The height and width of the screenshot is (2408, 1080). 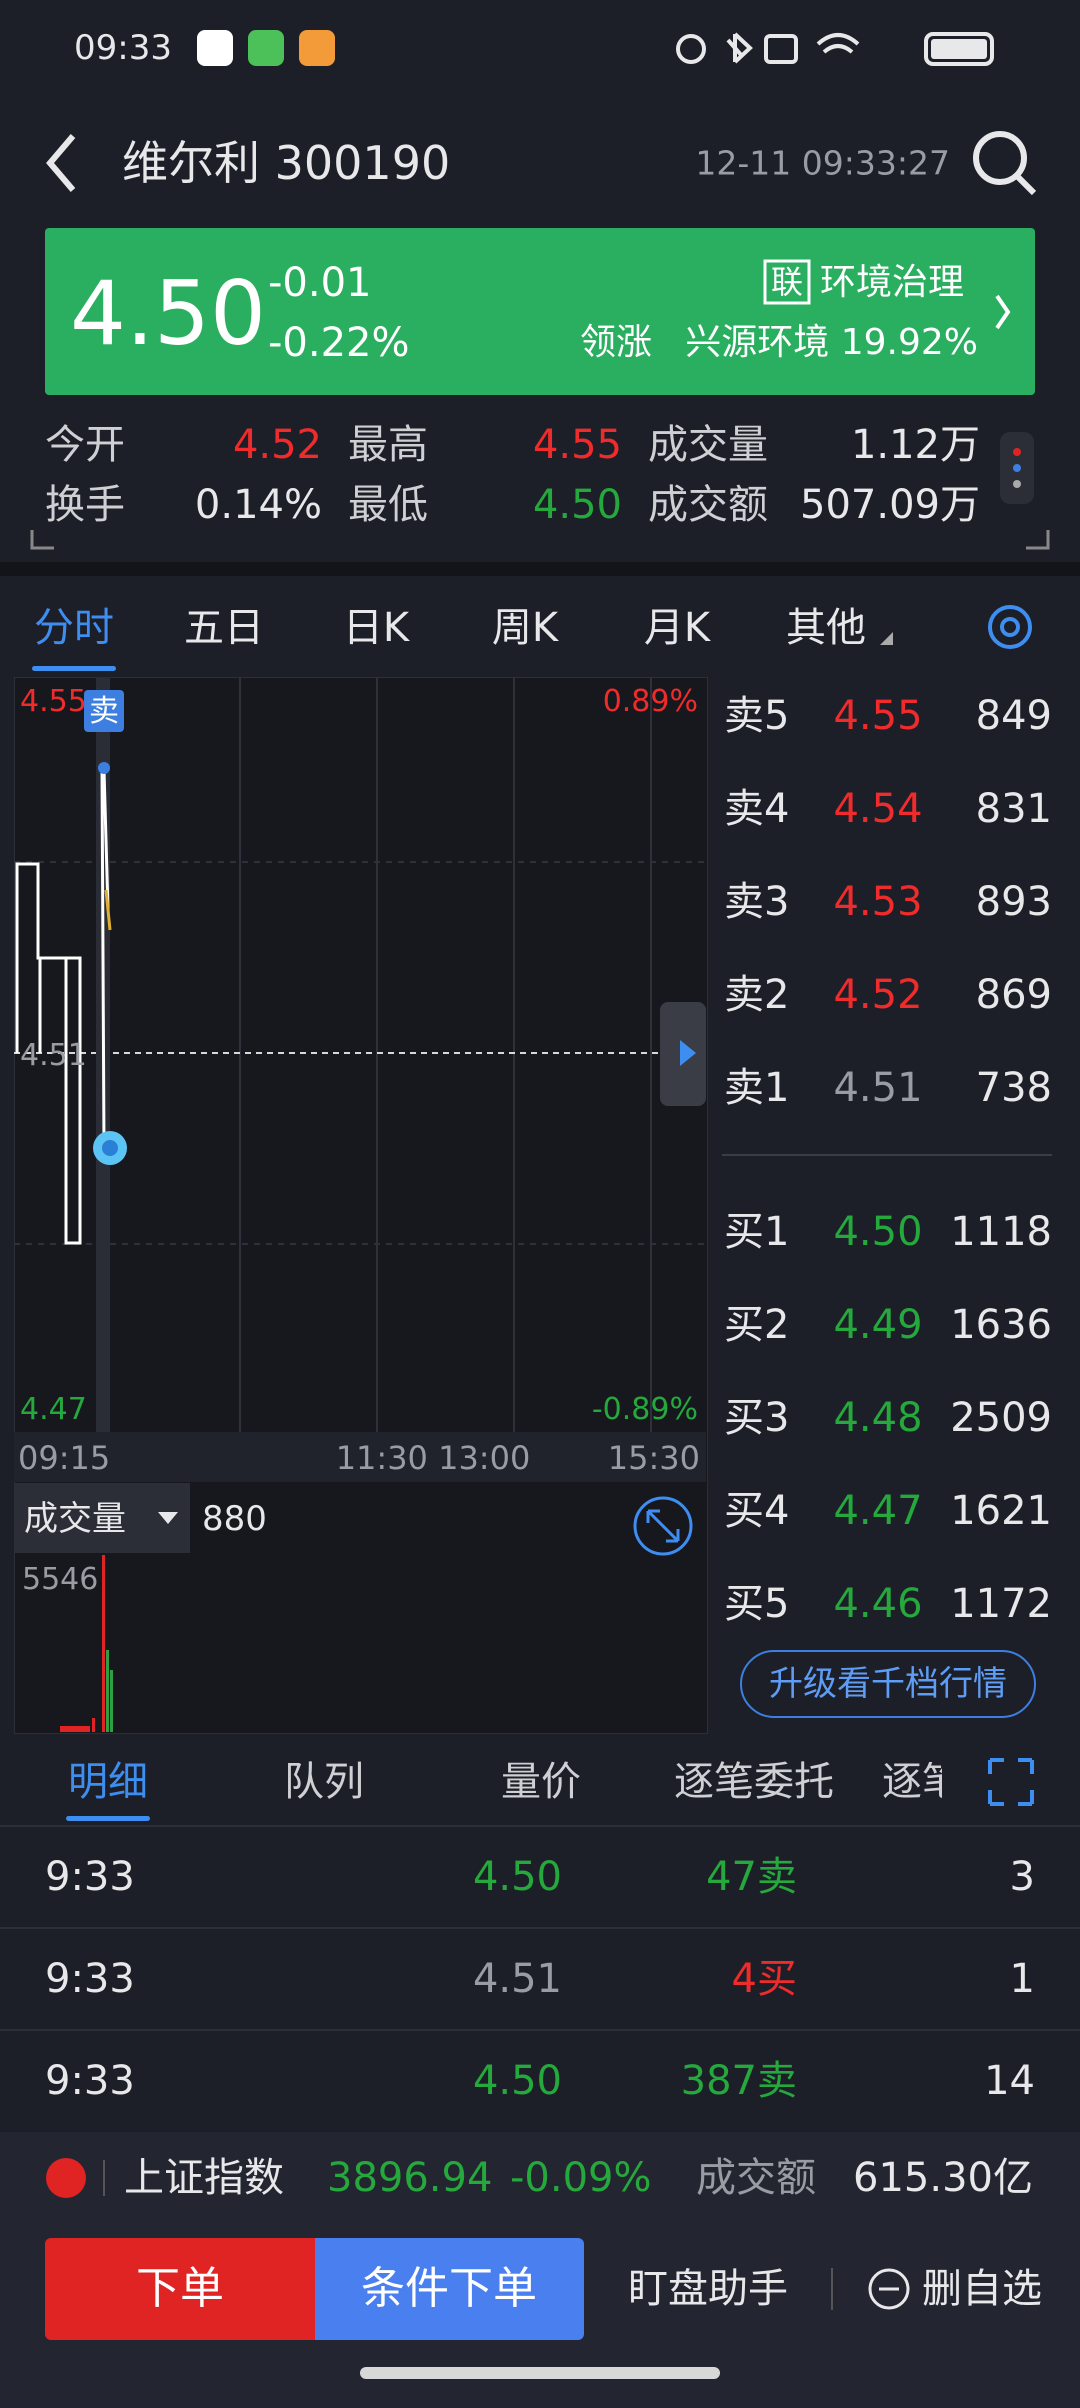 What do you see at coordinates (1003, 312) in the screenshot?
I see `chevron` at bounding box center [1003, 312].